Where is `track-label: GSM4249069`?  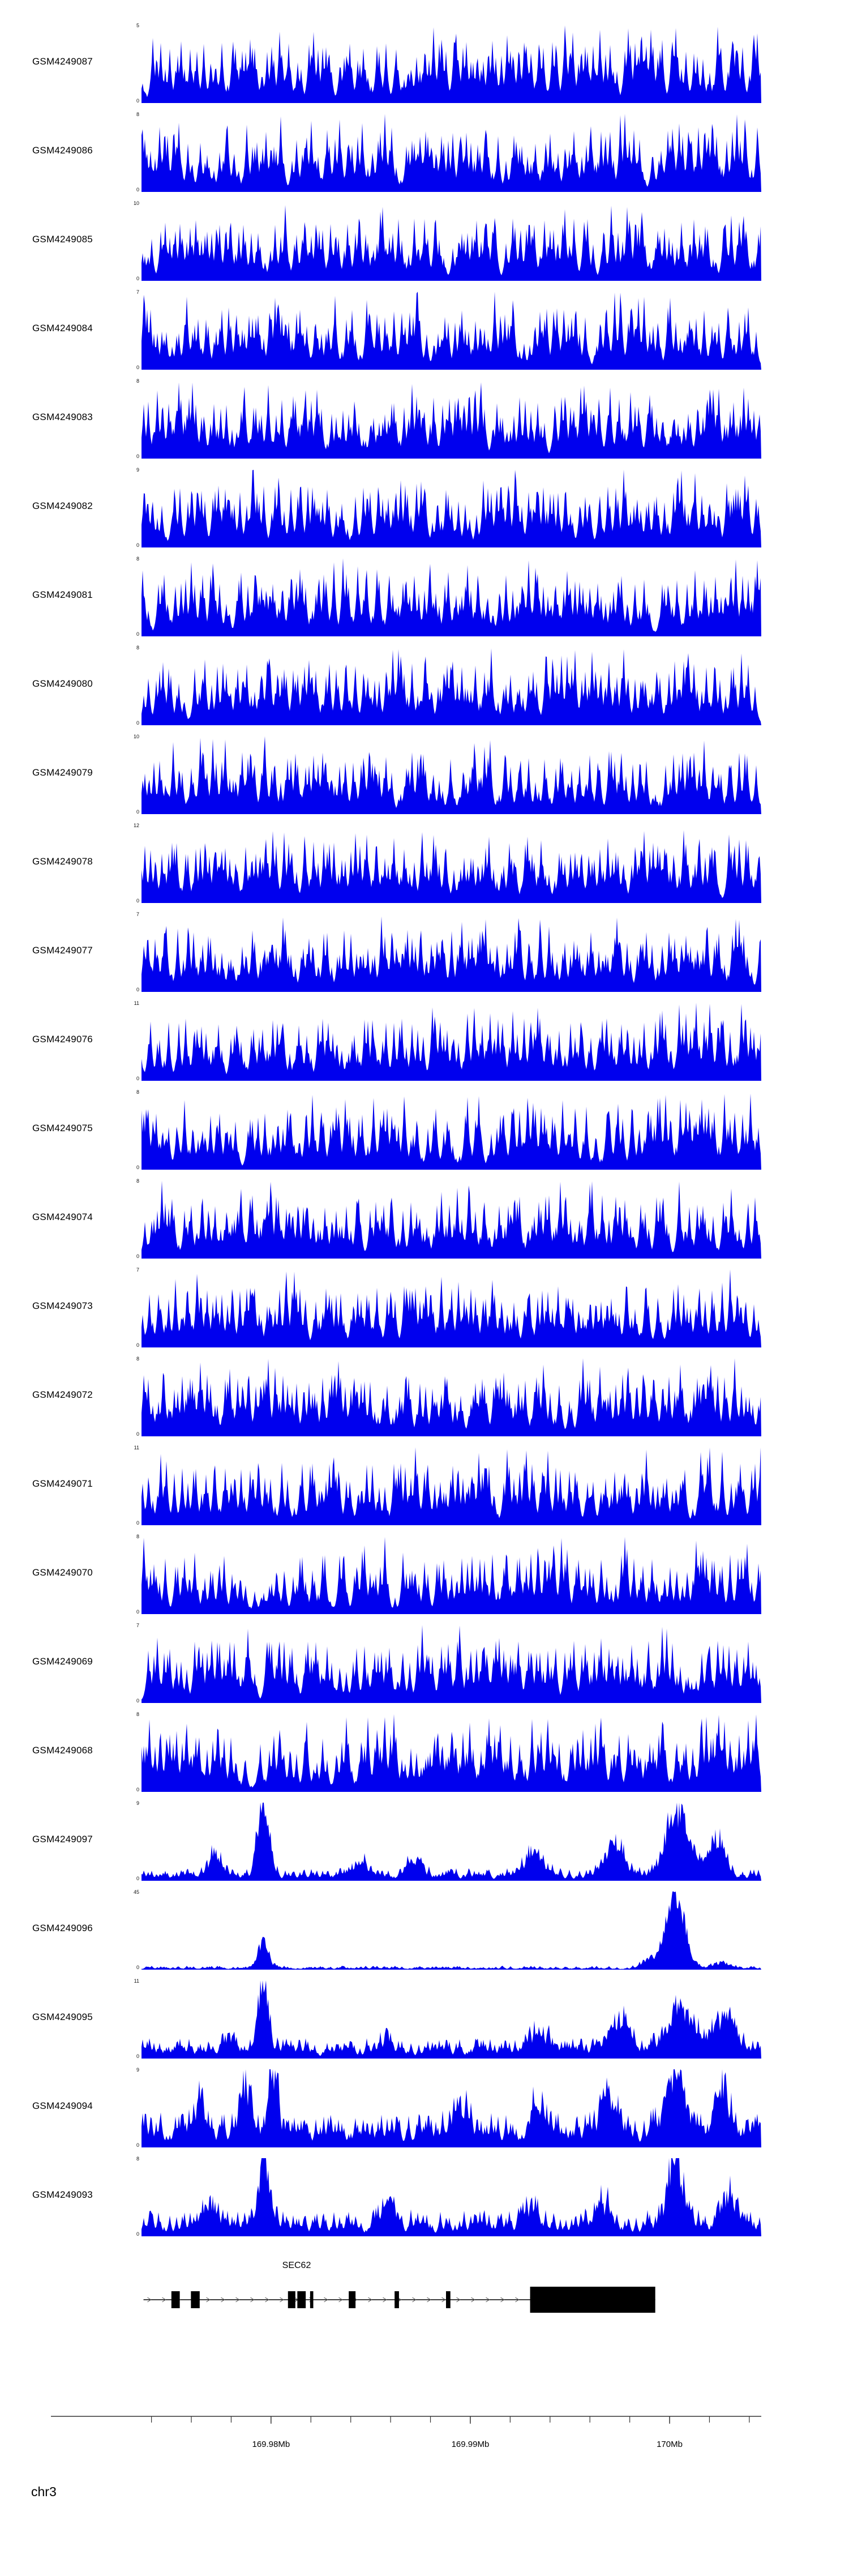
track-label: GSM4249069 is located at coordinates (62, 1661).